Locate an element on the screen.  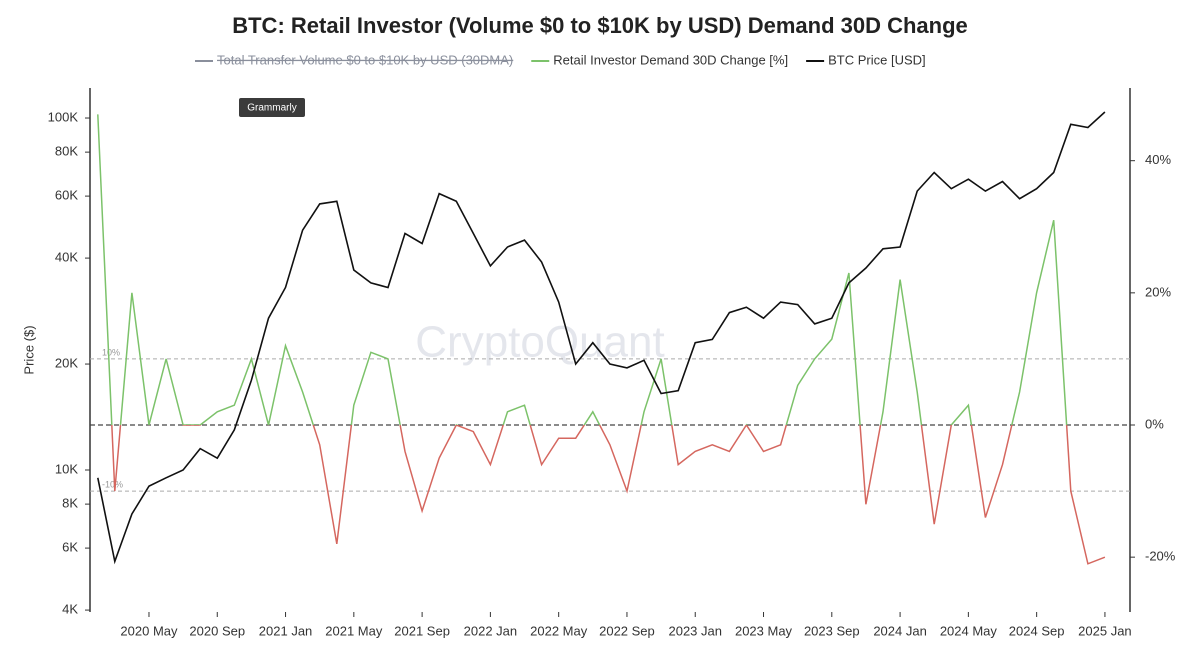
tooltip-label: Grammarly is located at coordinates (271, 108).